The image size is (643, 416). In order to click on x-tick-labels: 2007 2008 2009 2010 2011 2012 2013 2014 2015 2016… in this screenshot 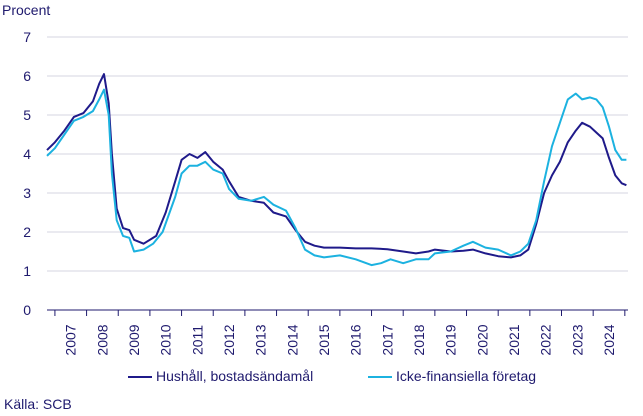, I will do `click(340, 333)`.